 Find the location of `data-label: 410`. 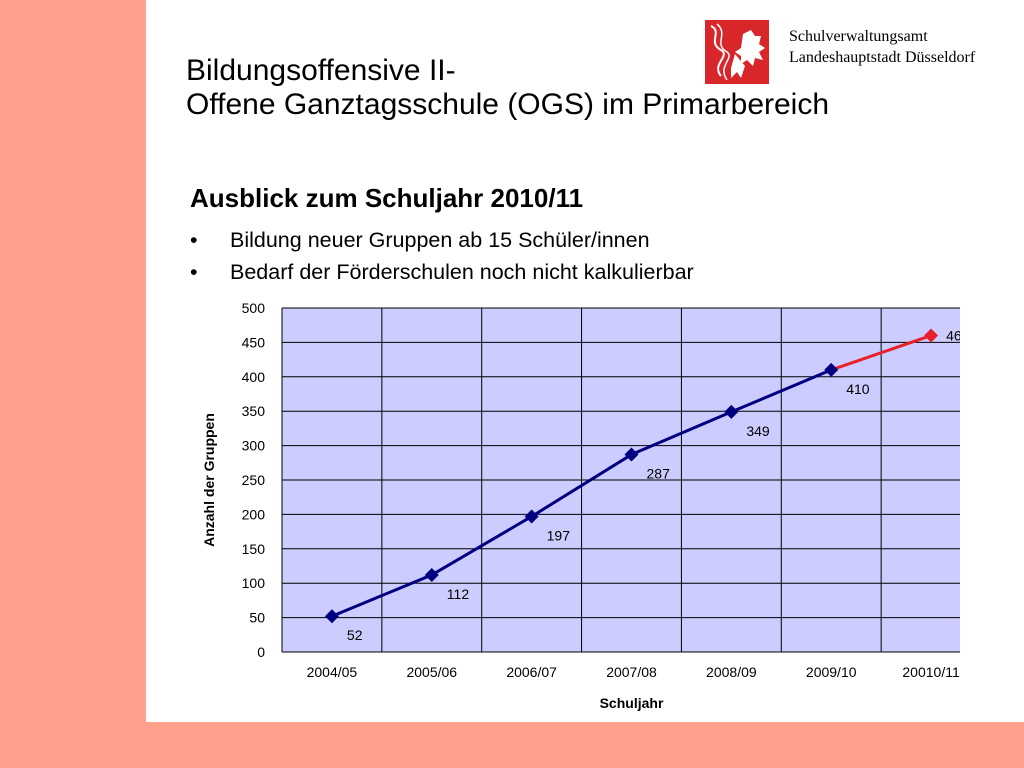

data-label: 410 is located at coordinates (858, 389).